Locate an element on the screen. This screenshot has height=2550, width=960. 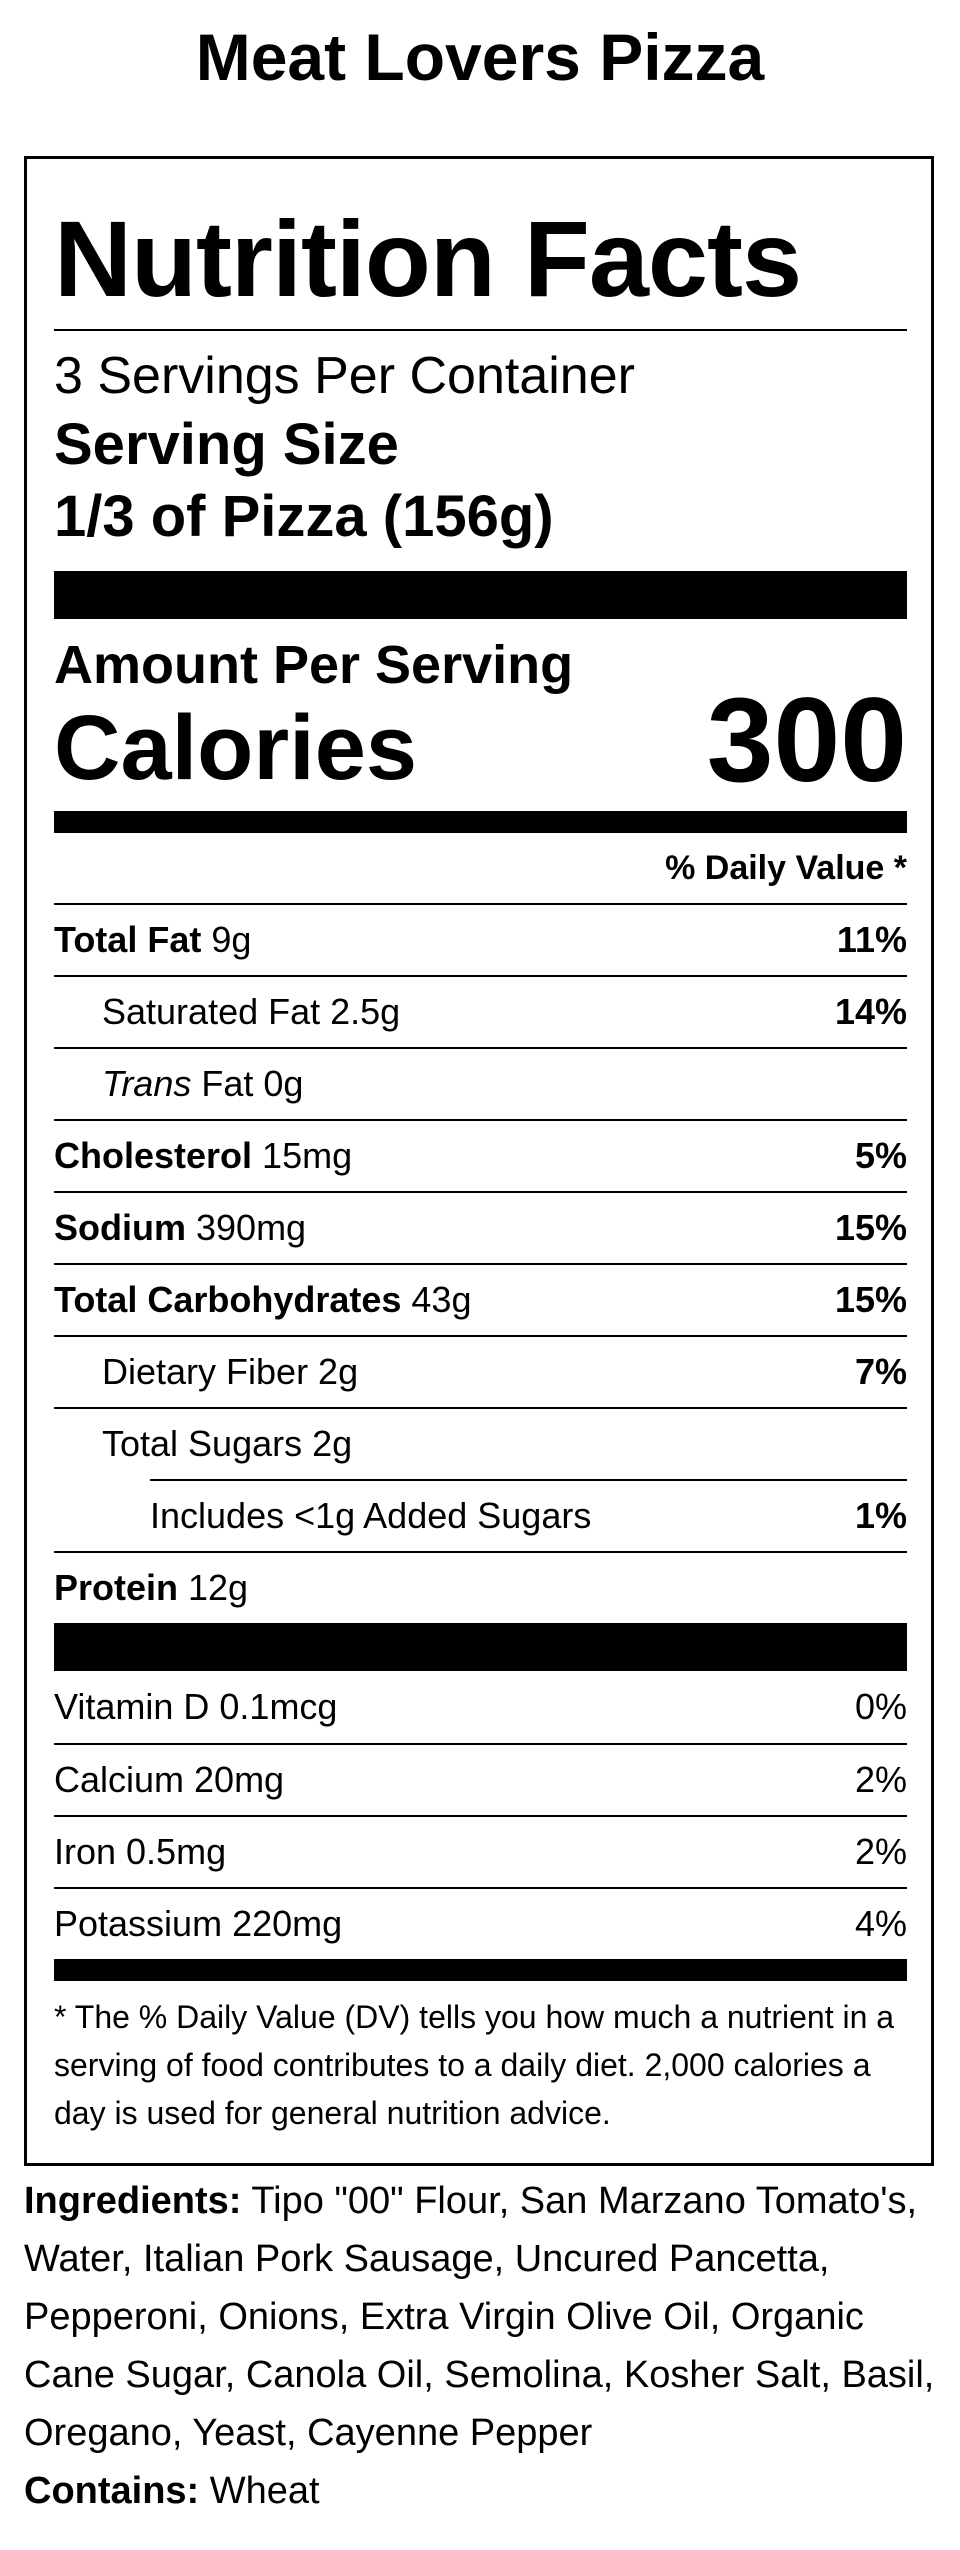
vitamin-name: Potassium 220mg is located at coordinates (198, 1923).